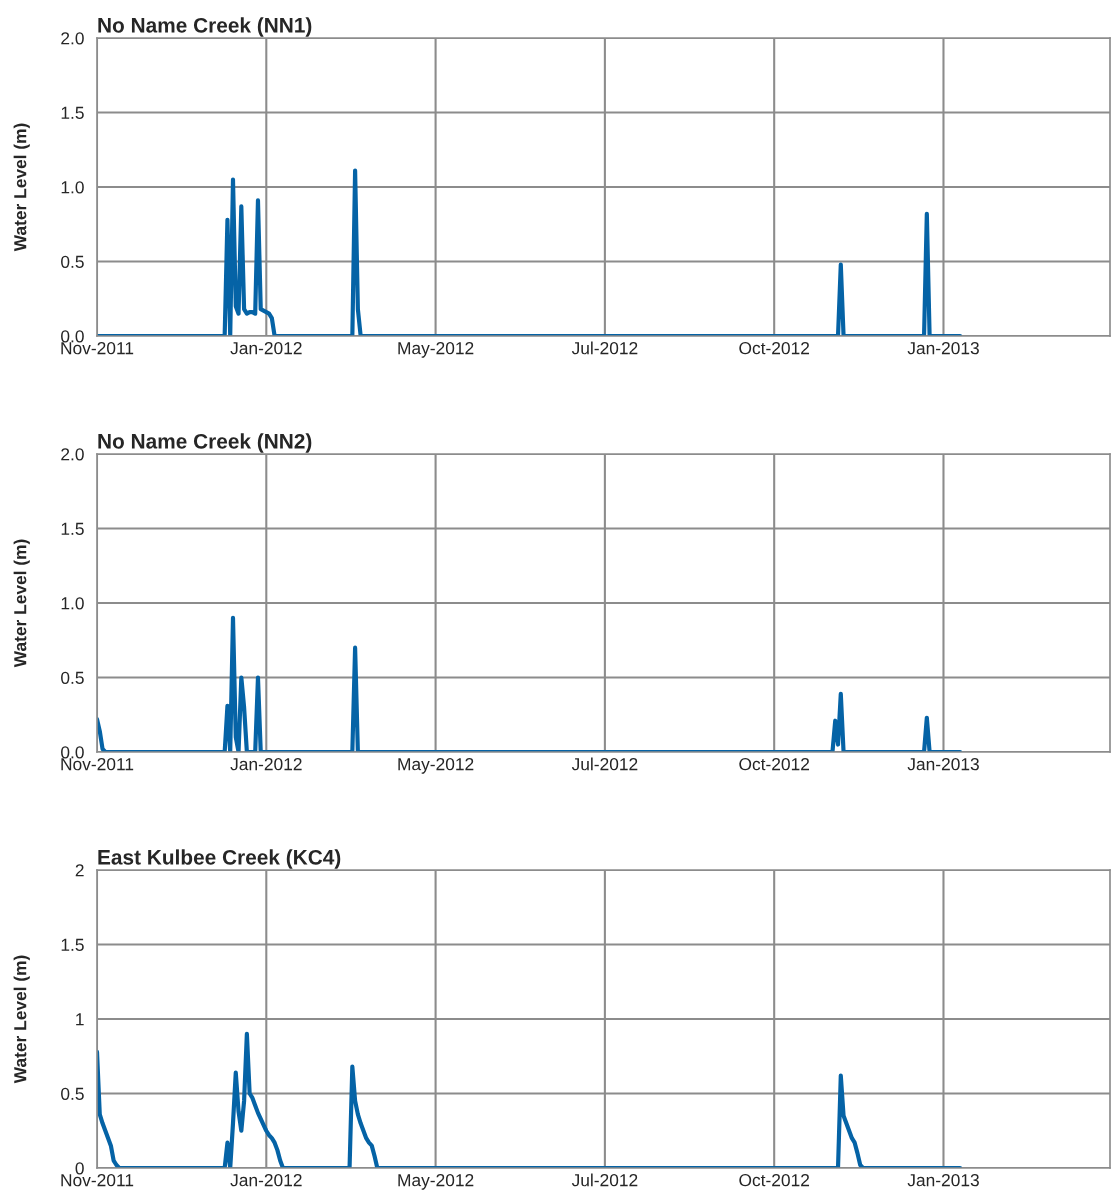  I want to click on chart-title: East Kulbee Creek (KC4), so click(219, 859).